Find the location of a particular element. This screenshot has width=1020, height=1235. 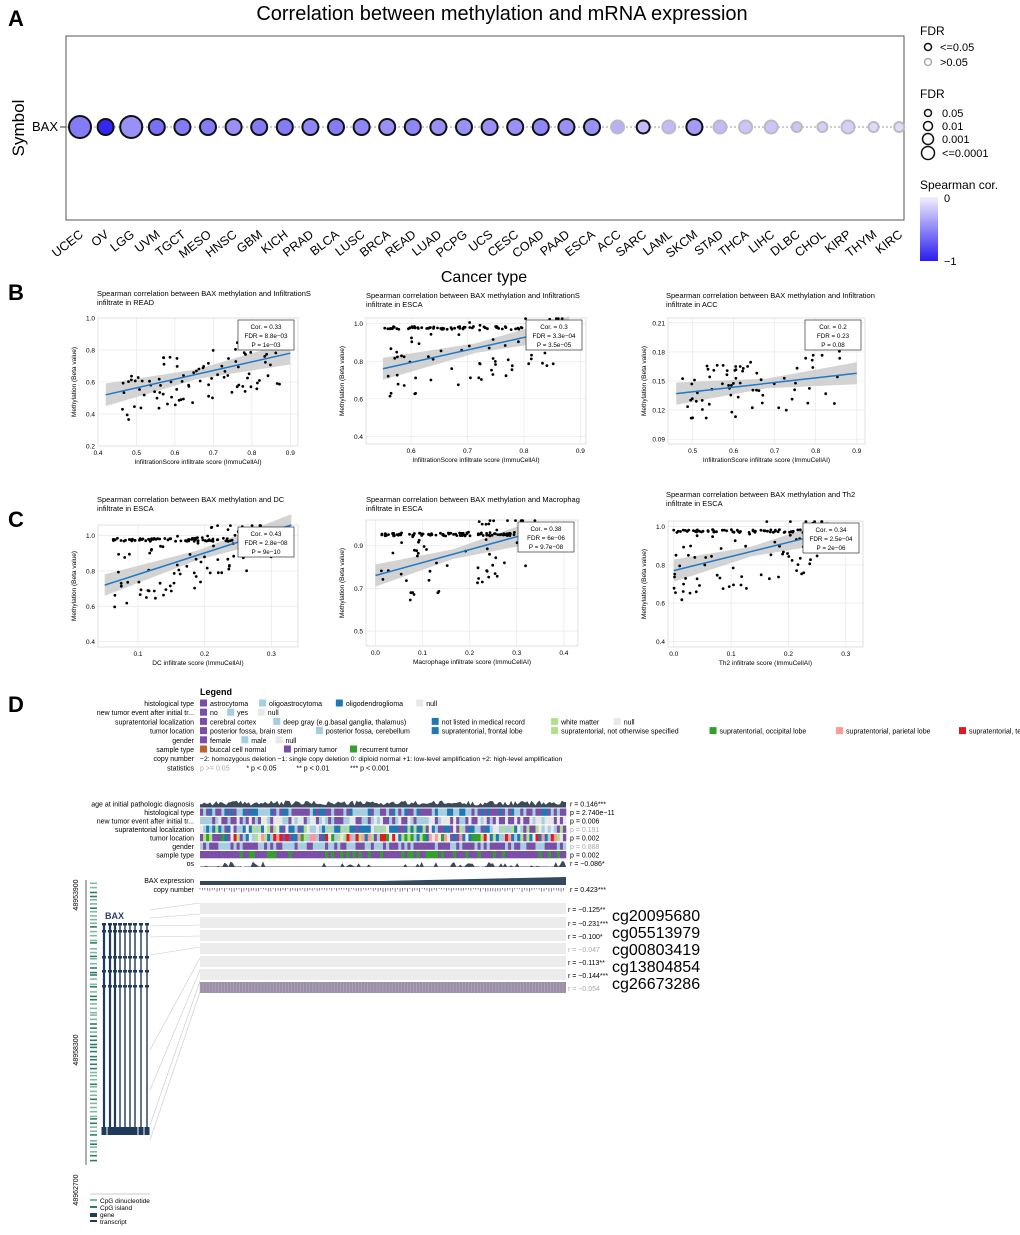

scatter-stats-text: Cor. = 0.38 is located at coordinates (546, 529).